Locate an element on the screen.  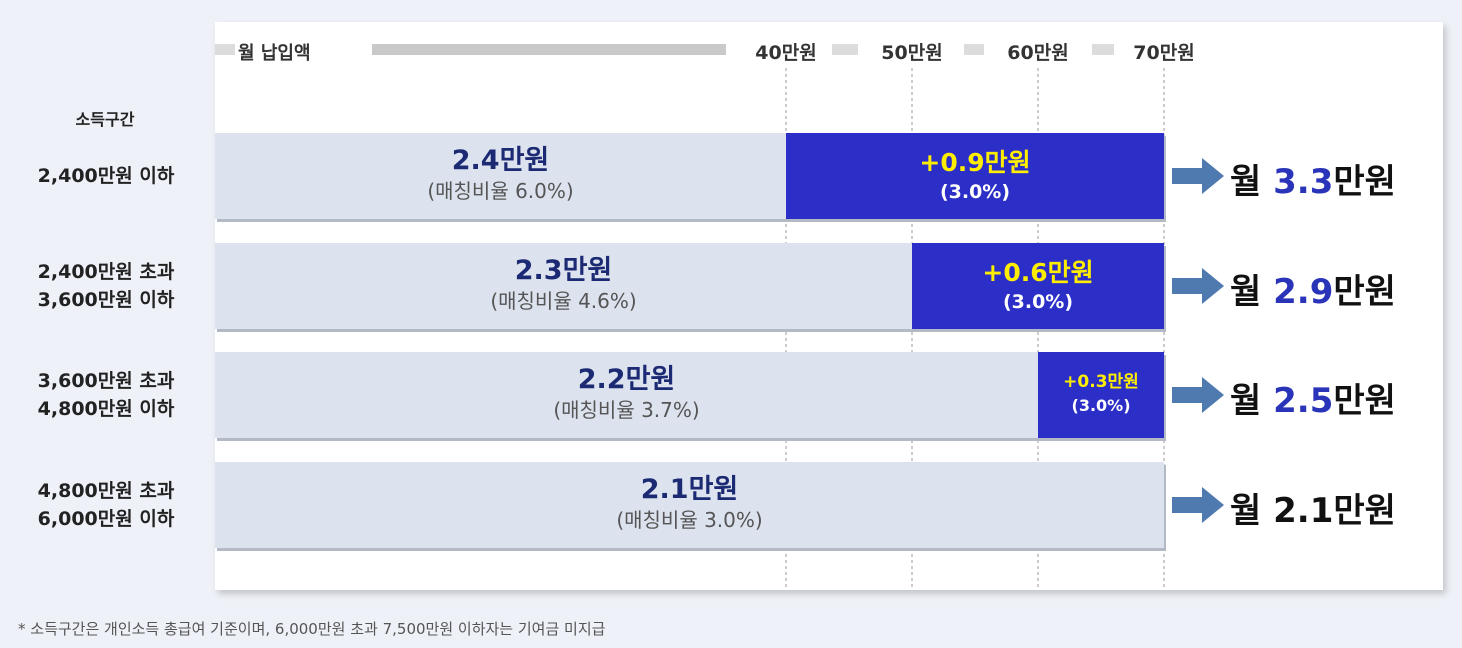
x-tick-60: 60만원 is located at coordinates (1038, 53).